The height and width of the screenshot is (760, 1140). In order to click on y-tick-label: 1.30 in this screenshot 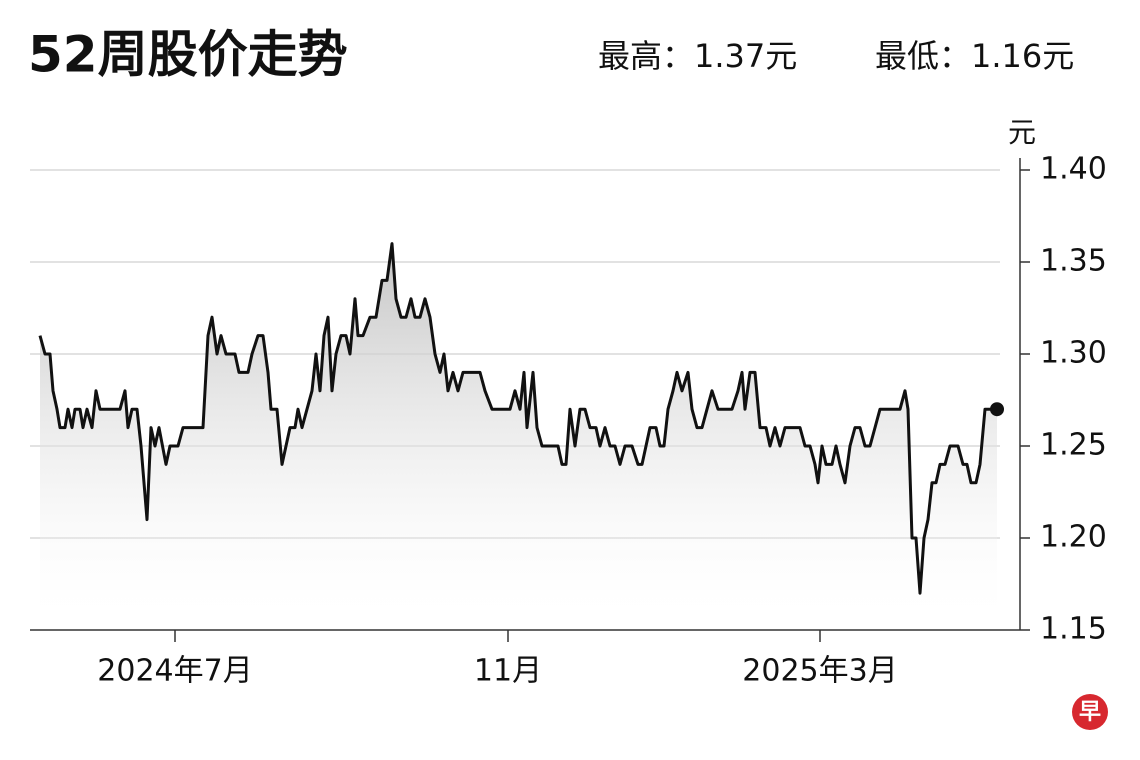, I will do `click(1073, 353)`.